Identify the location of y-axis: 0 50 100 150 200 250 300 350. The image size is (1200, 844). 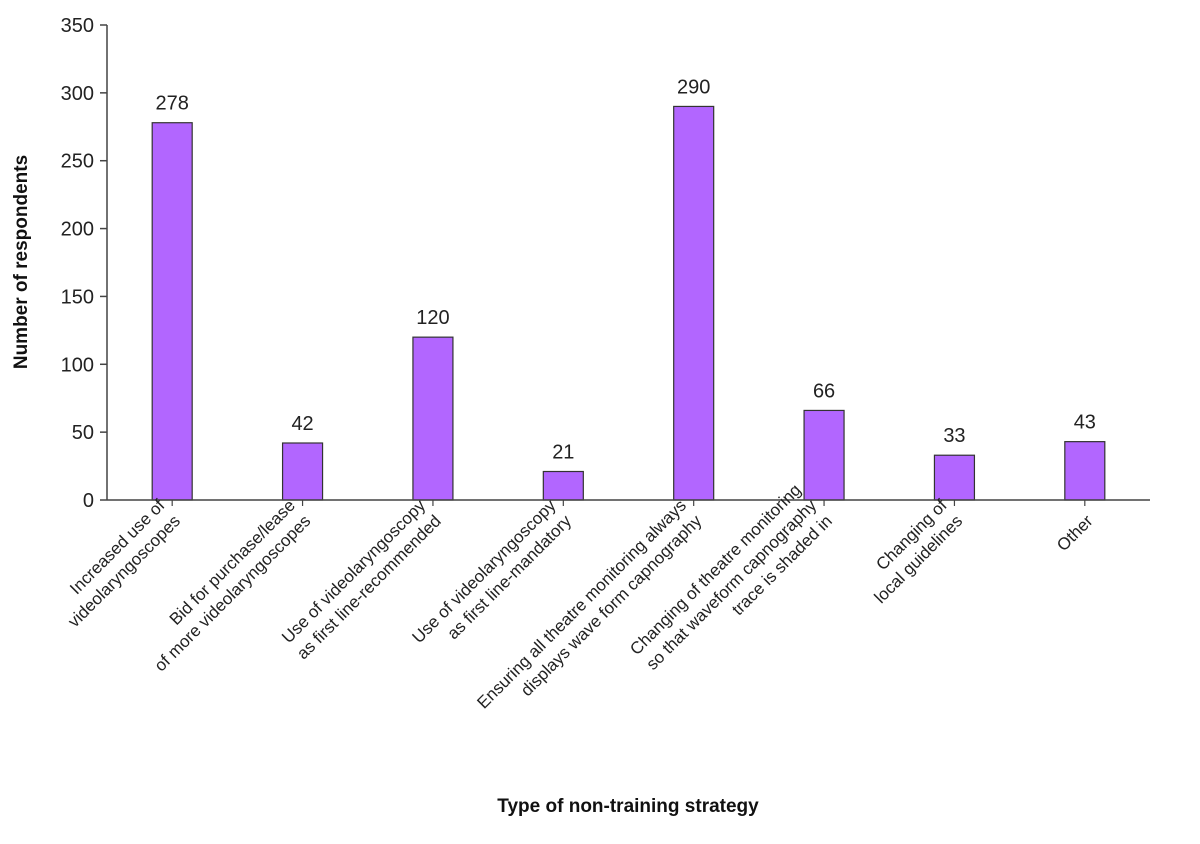
(84, 263).